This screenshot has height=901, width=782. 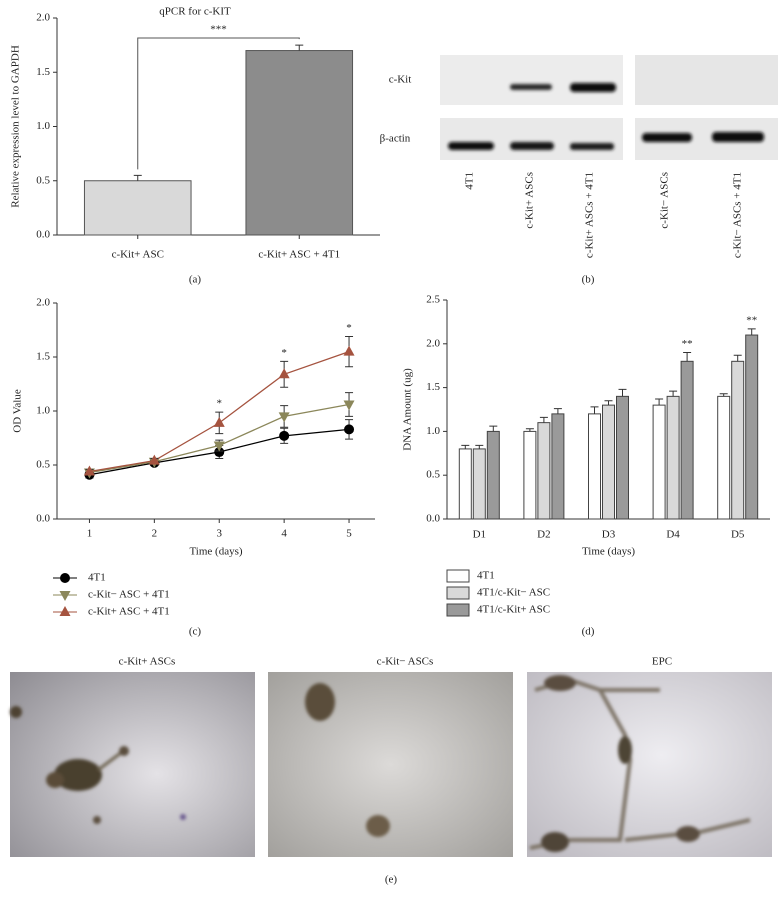 I want to click on y-axis-label: OD Value, so click(x=18, y=411).